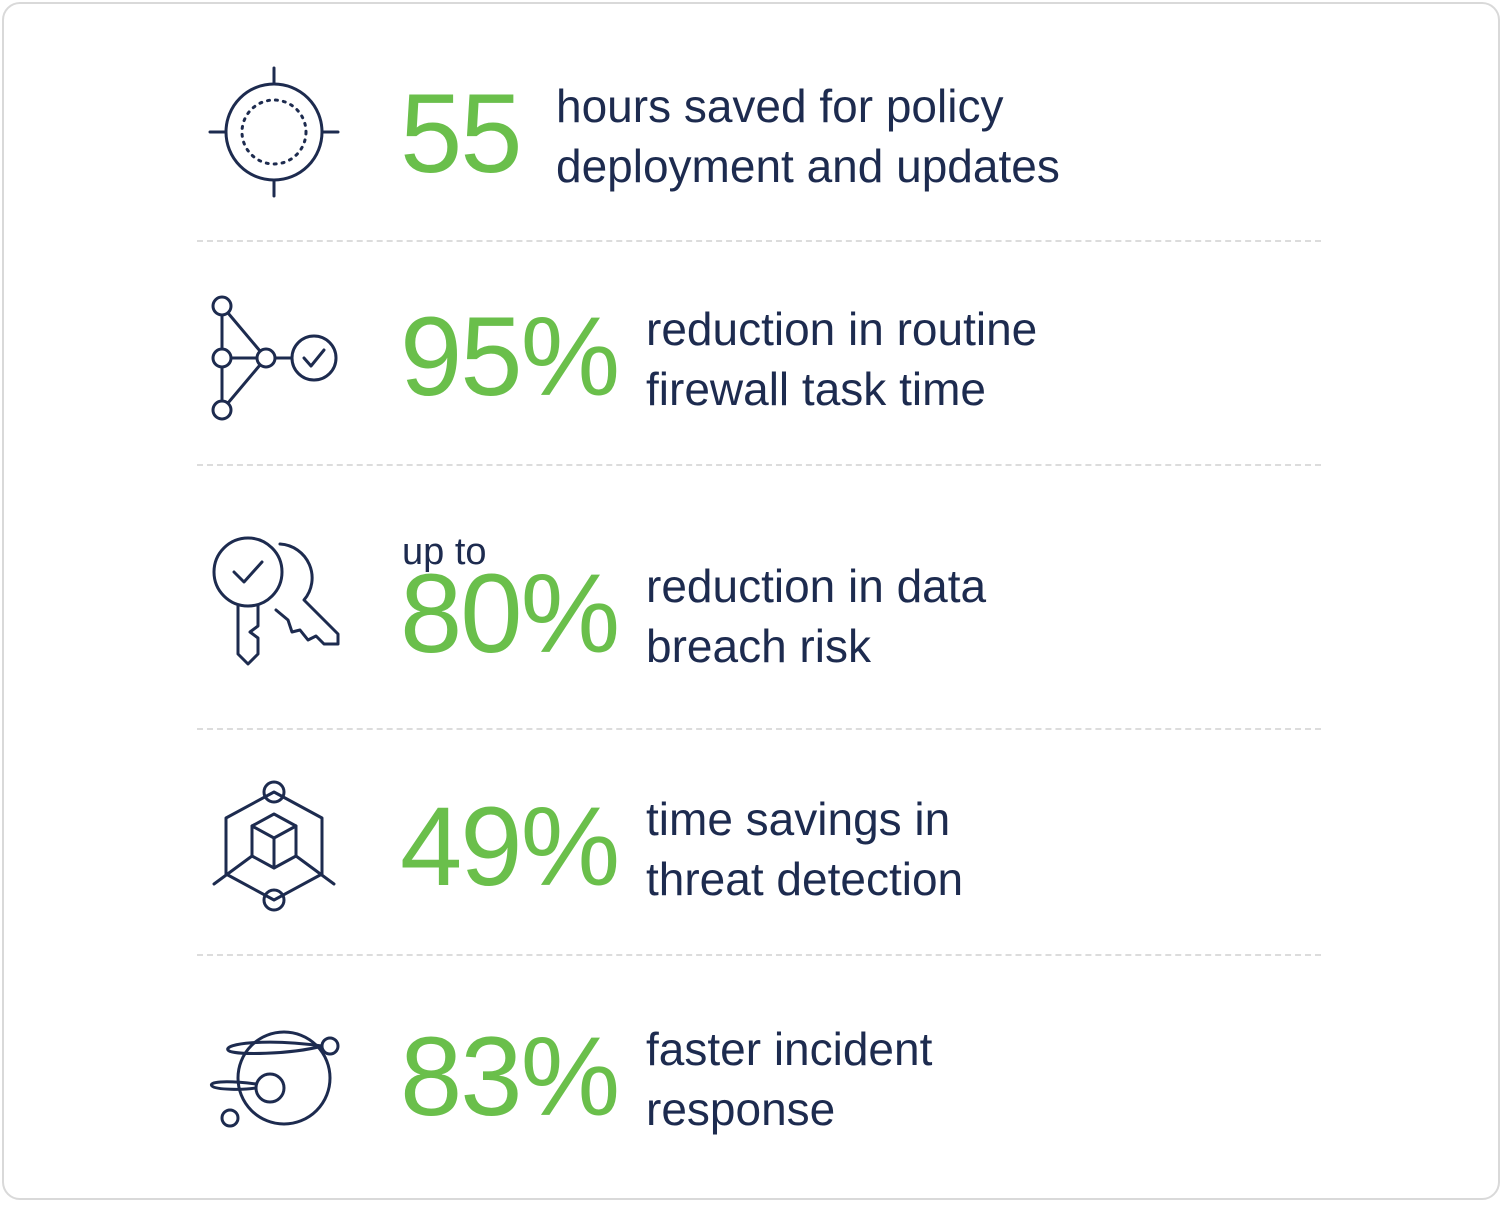 The width and height of the screenshot is (1506, 1206). I want to click on stat-description: breach risk, so click(758, 646).